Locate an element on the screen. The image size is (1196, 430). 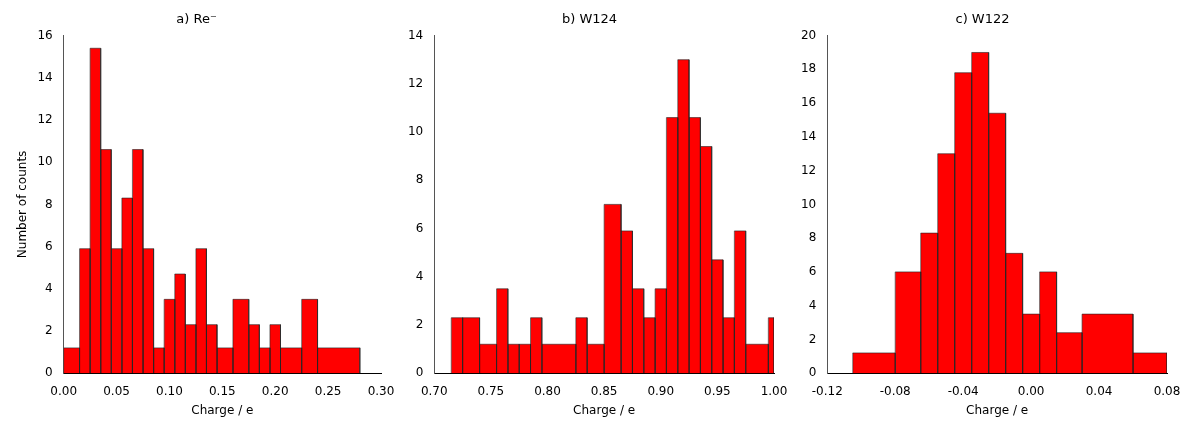
x-tick-label: 0.08 is located at coordinates (1167, 390).